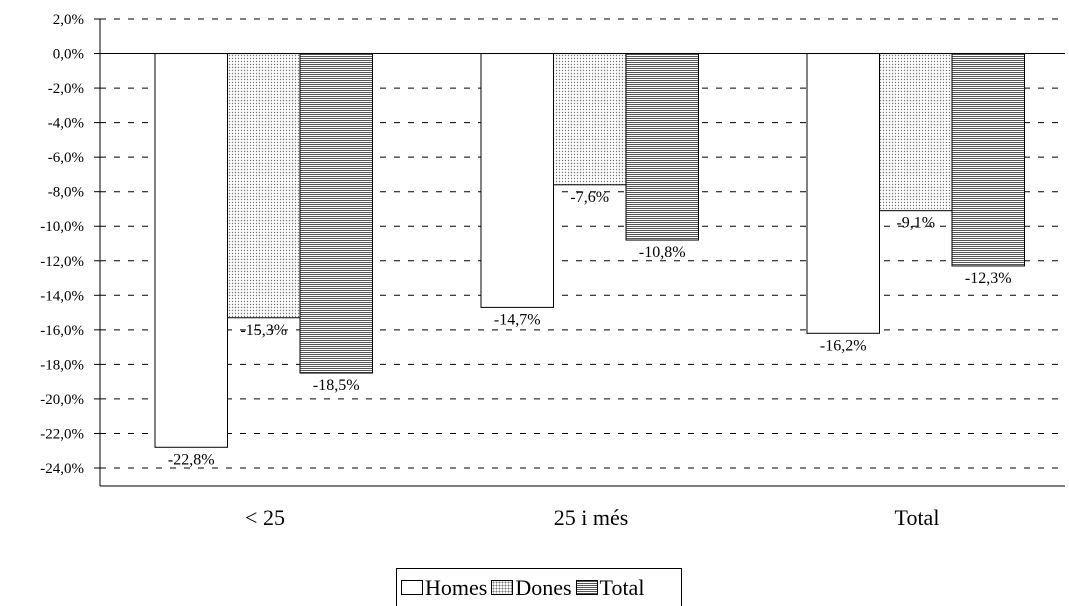  What do you see at coordinates (586, 587) in the screenshot?
I see `legend-swatch-total` at bounding box center [586, 587].